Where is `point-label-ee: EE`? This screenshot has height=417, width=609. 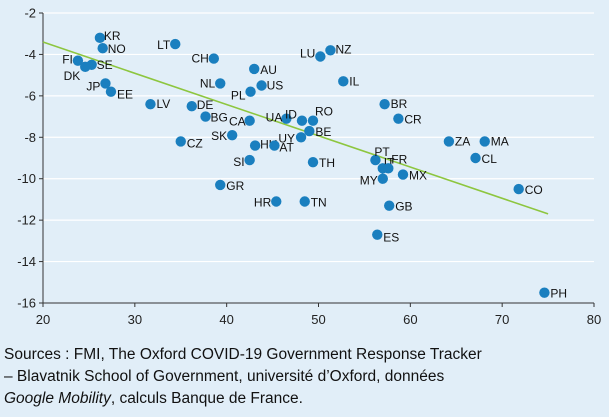
point-label-ee: EE is located at coordinates (125, 95).